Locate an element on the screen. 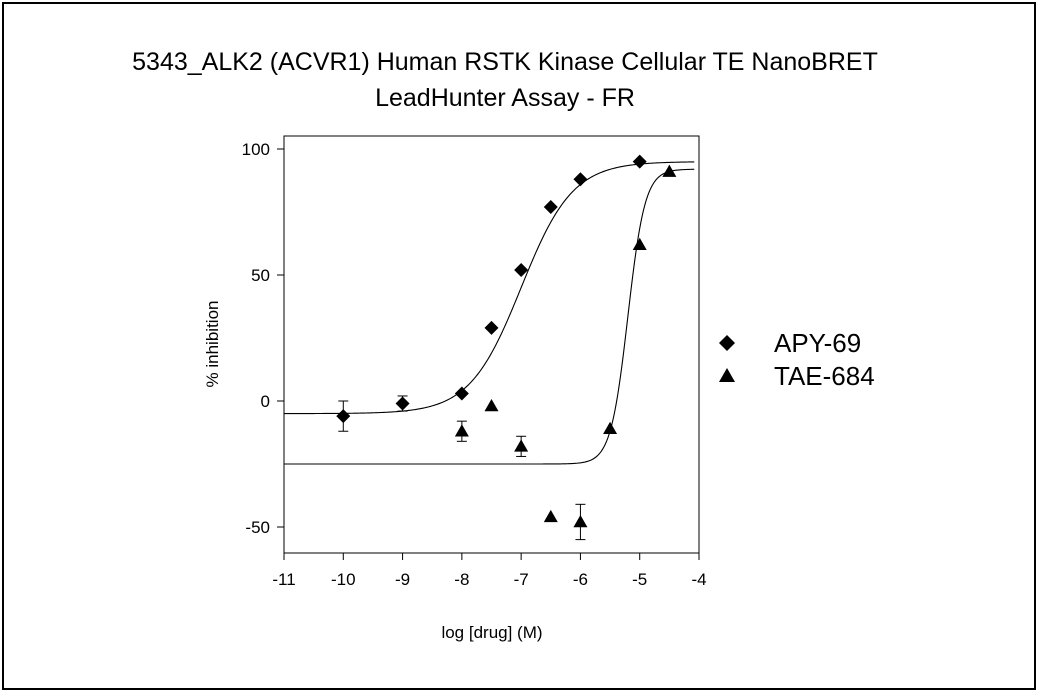 Image resolution: width=1038 pixels, height=692 pixels. x-tick-label: -8 is located at coordinates (461, 579).